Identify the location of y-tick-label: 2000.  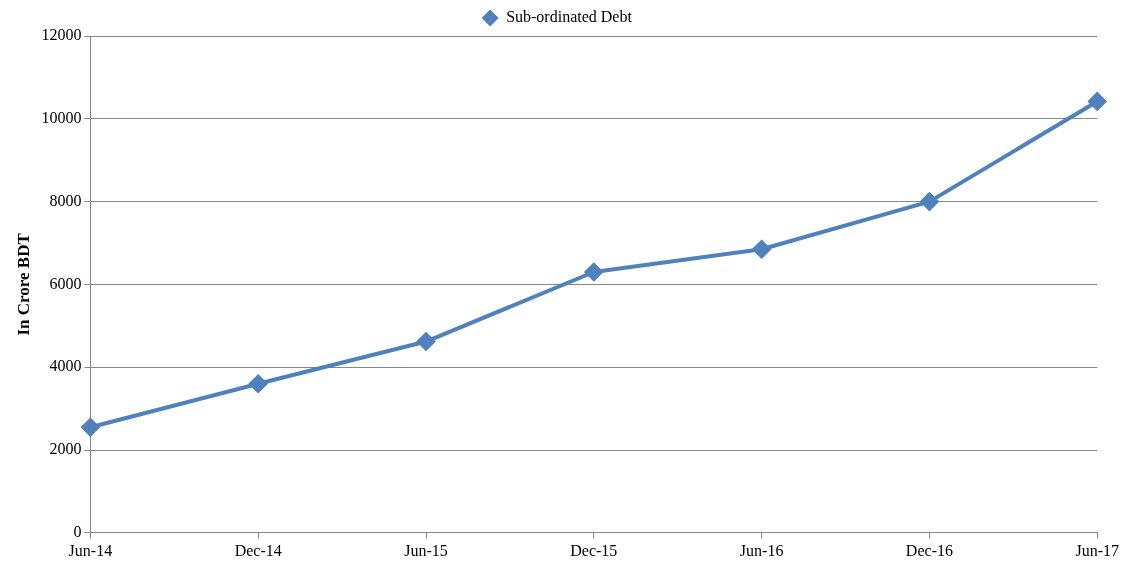
(65, 449).